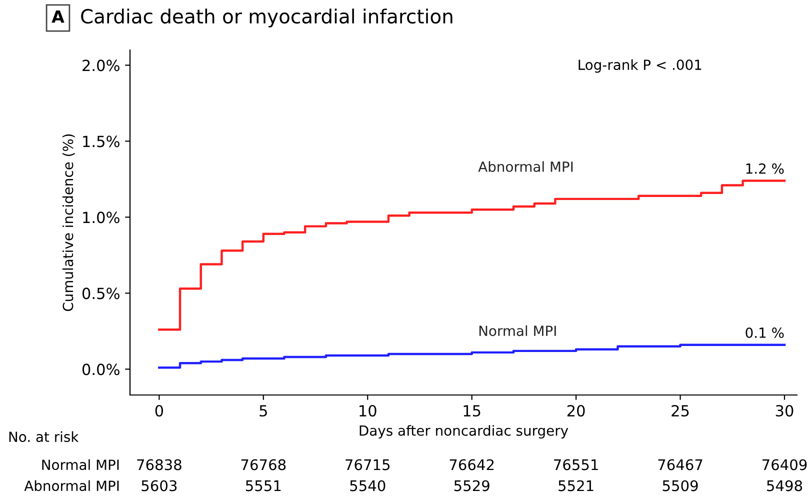  Describe the element at coordinates (517, 330) in the screenshot. I see `series-label: Normal MPI` at that location.